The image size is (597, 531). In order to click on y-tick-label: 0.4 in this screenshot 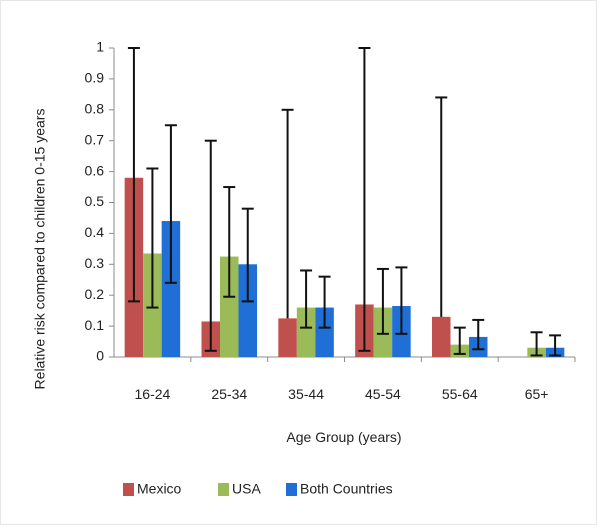, I will do `click(95, 232)`.